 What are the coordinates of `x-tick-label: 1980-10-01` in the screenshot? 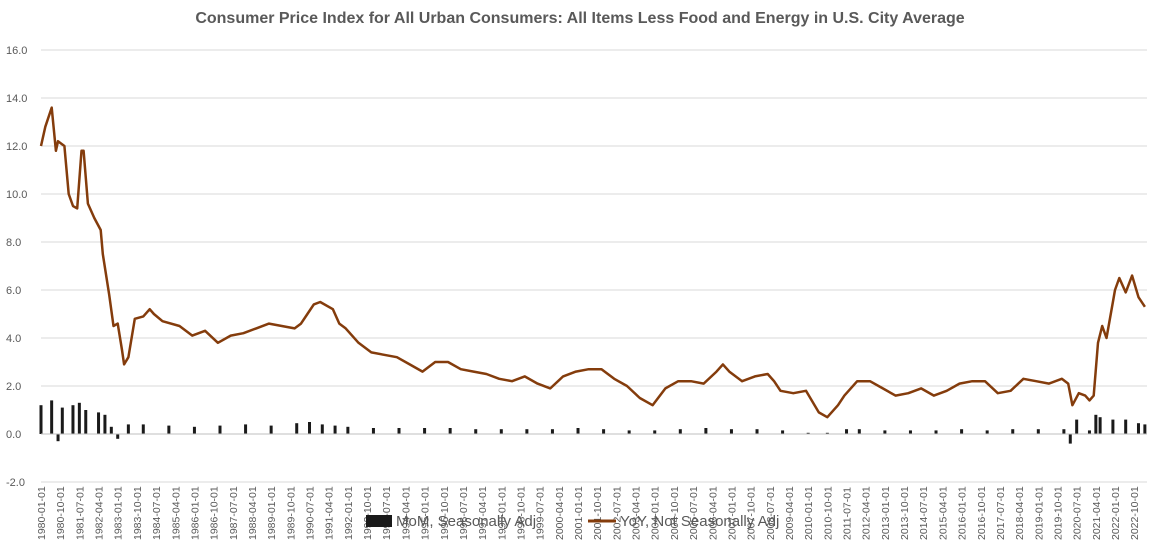 It's located at (61, 513).